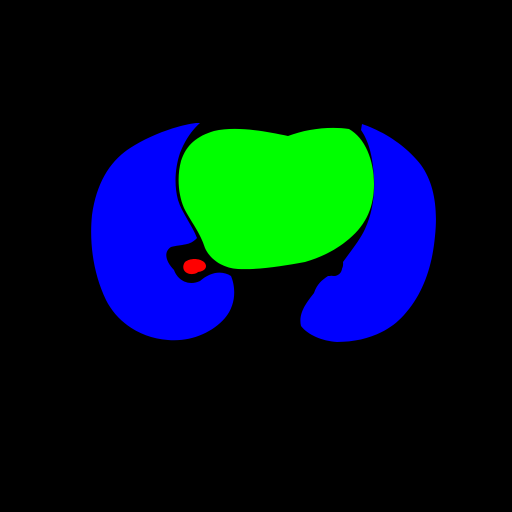 This screenshot has width=512, height=512. What do you see at coordinates (334, 268) in the screenshot?
I see `right-dark-spot` at bounding box center [334, 268].